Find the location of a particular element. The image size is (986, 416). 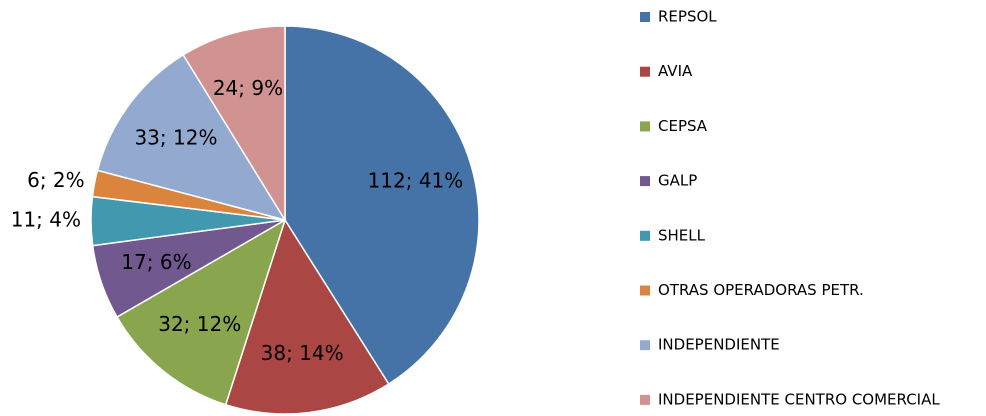

data-label: 112; 41% is located at coordinates (416, 181).